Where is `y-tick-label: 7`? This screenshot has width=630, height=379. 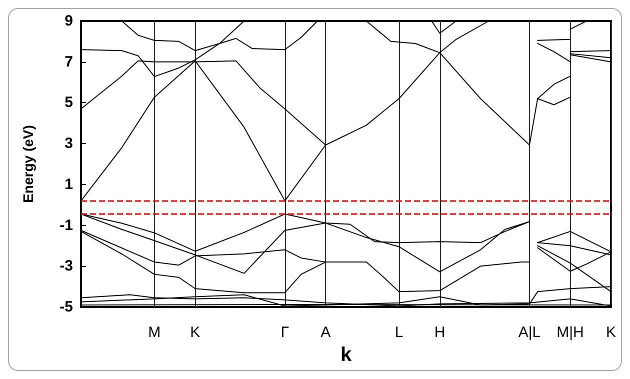 y-tick-label: 7 is located at coordinates (68, 61).